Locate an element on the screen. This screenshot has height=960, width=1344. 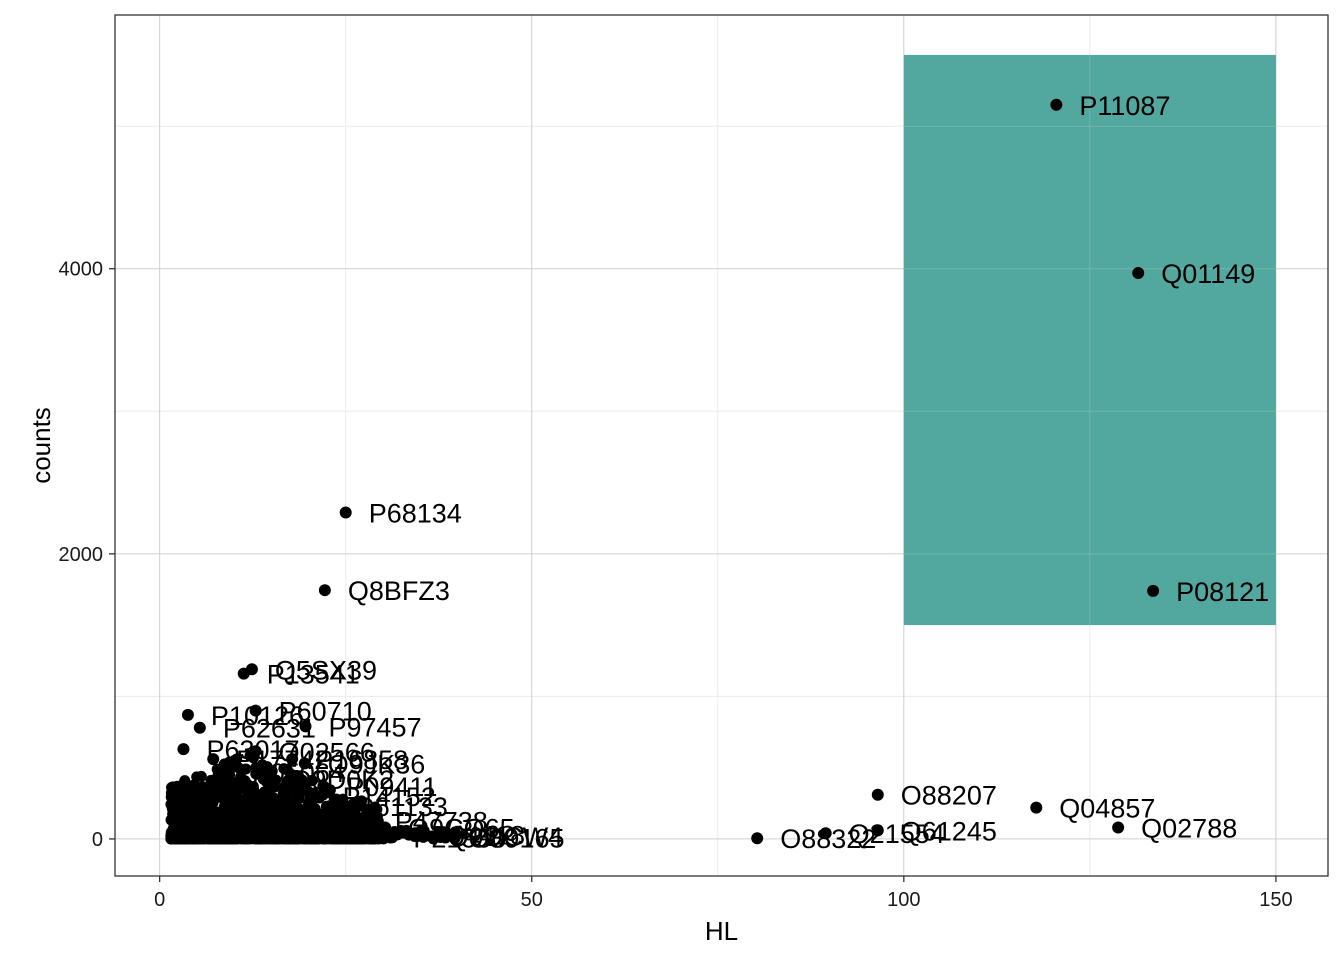
point-label: P08121 is located at coordinates (1222, 592).